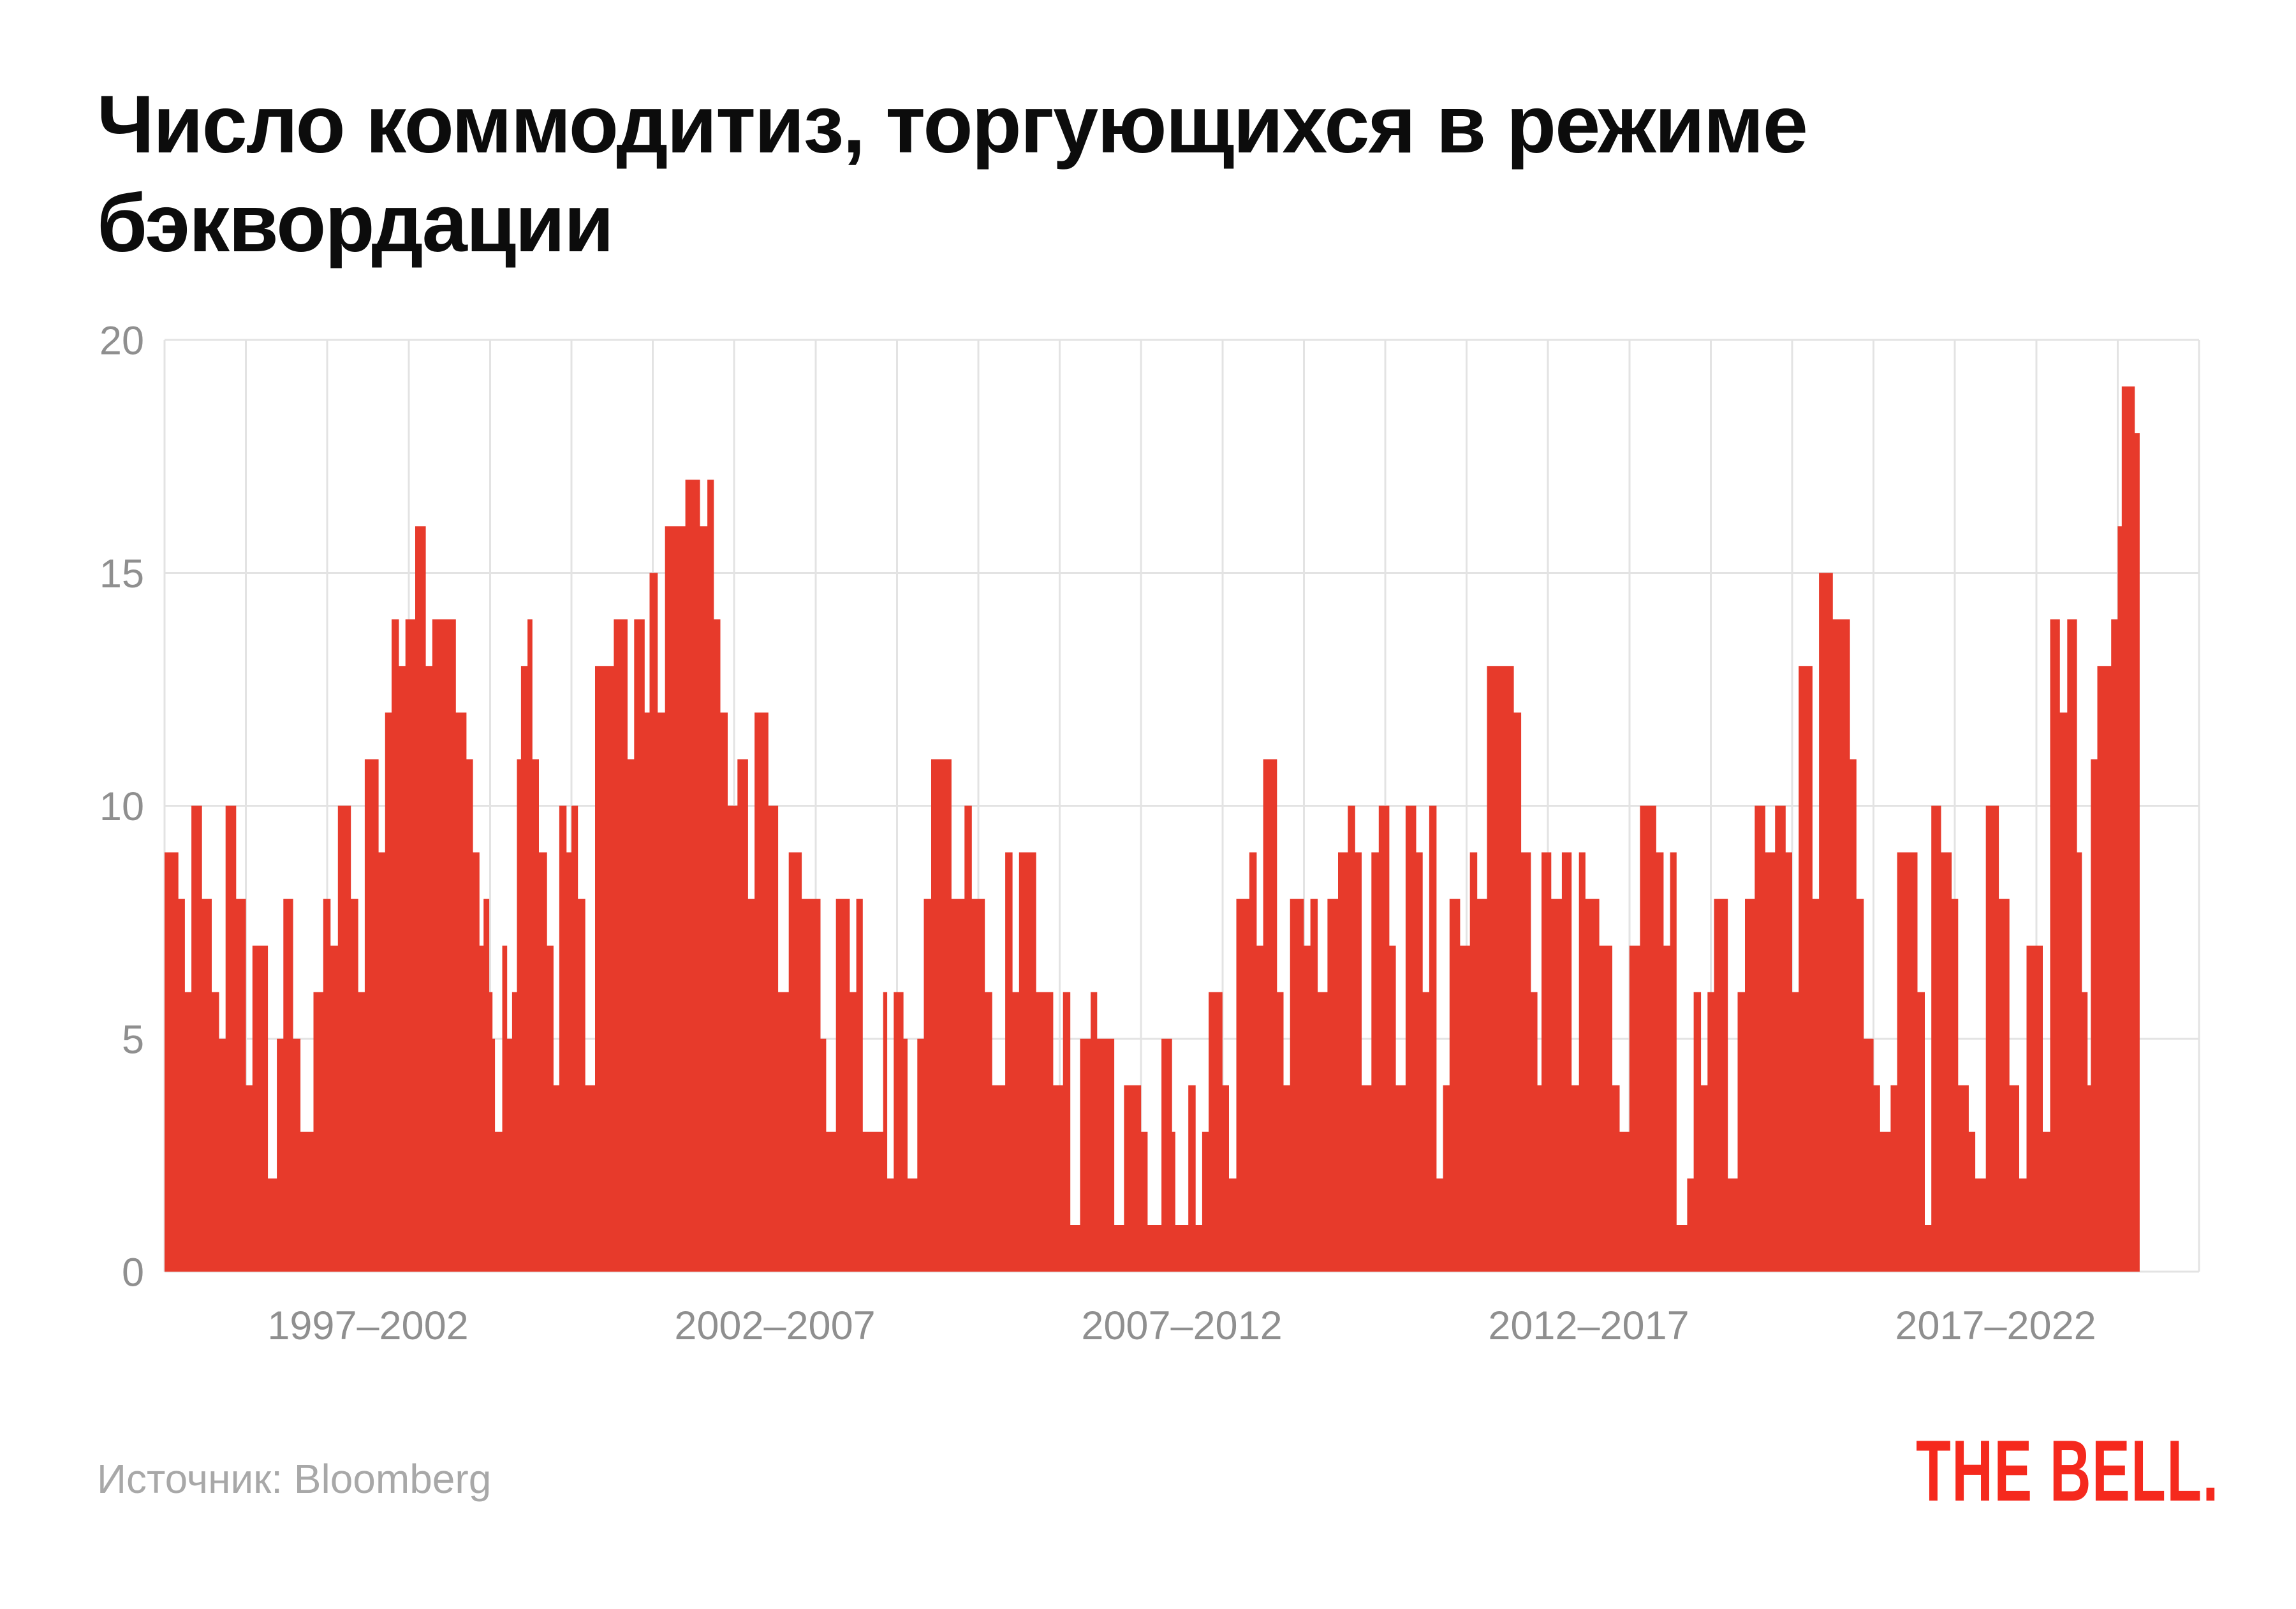 This screenshot has width=2296, height=1609. I want to click on y-axis-tick-label: 5, so click(133, 1039).